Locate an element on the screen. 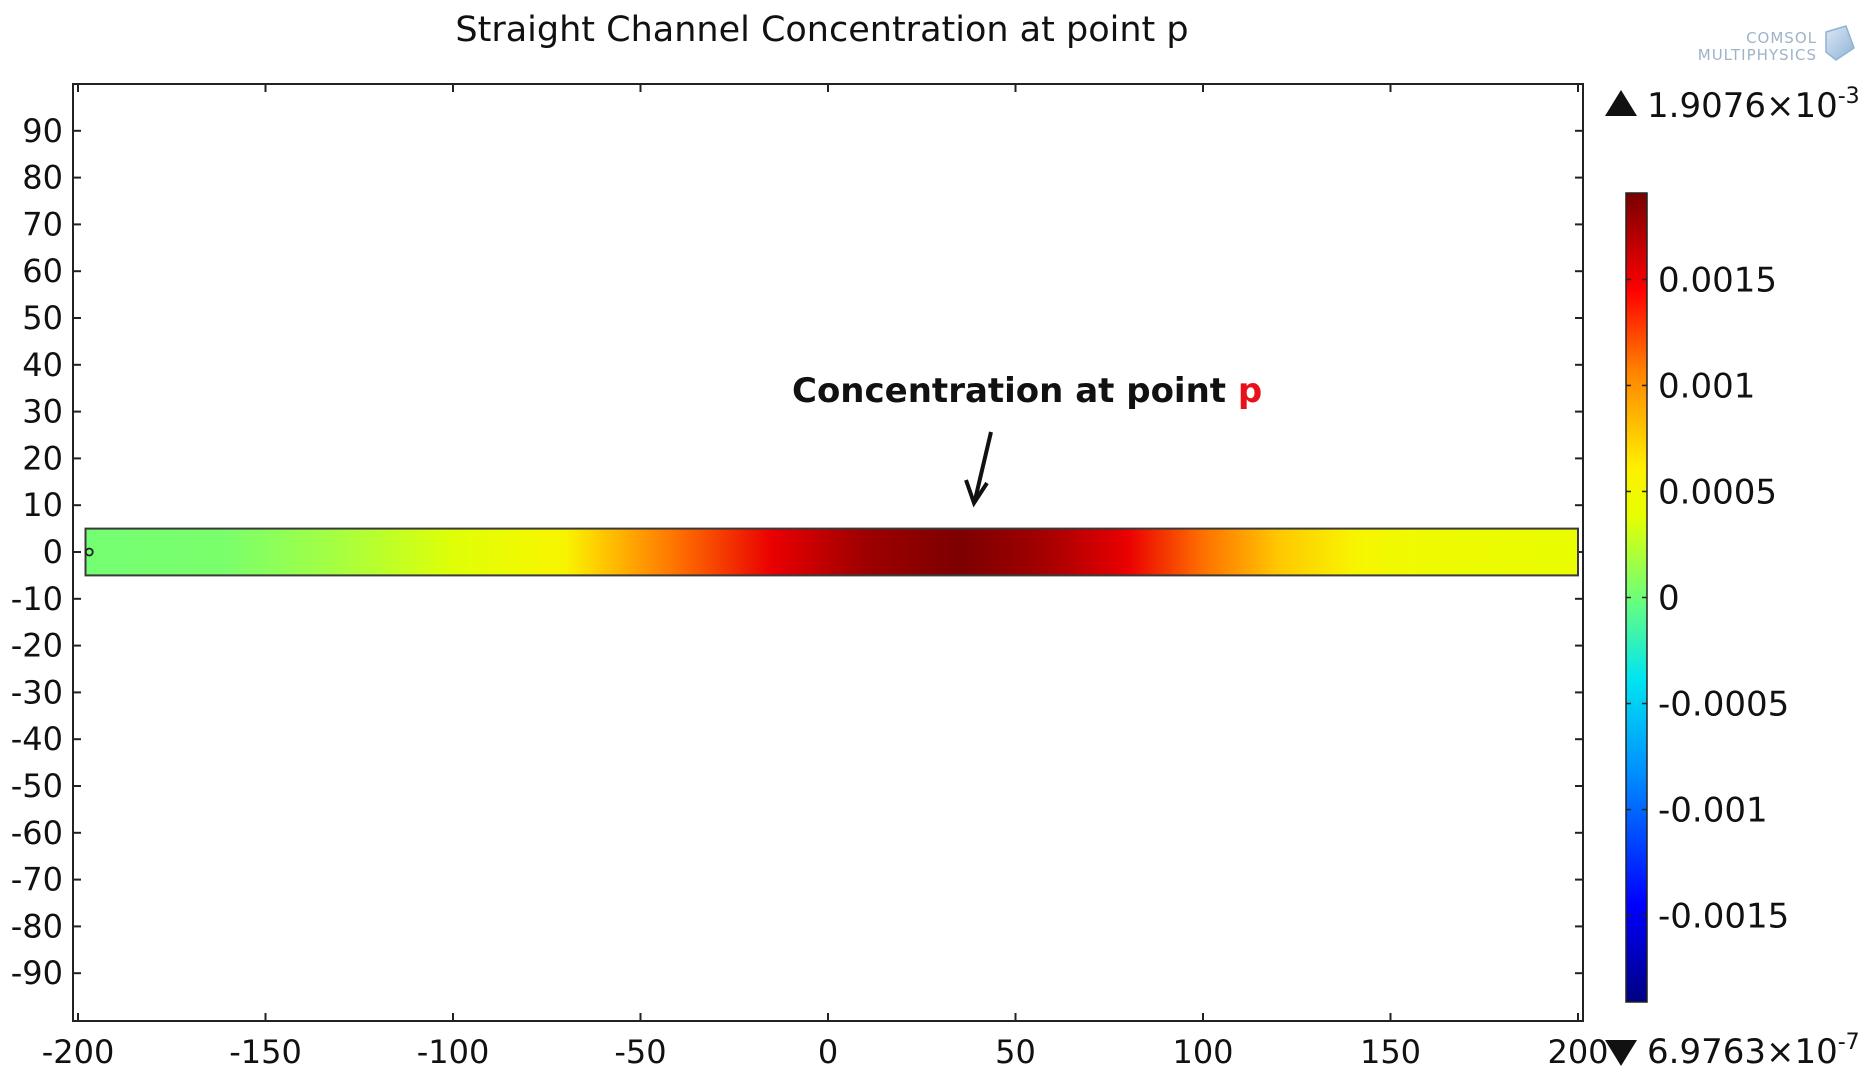  annotation-text: Concentration at point p is located at coordinates (1027, 391).